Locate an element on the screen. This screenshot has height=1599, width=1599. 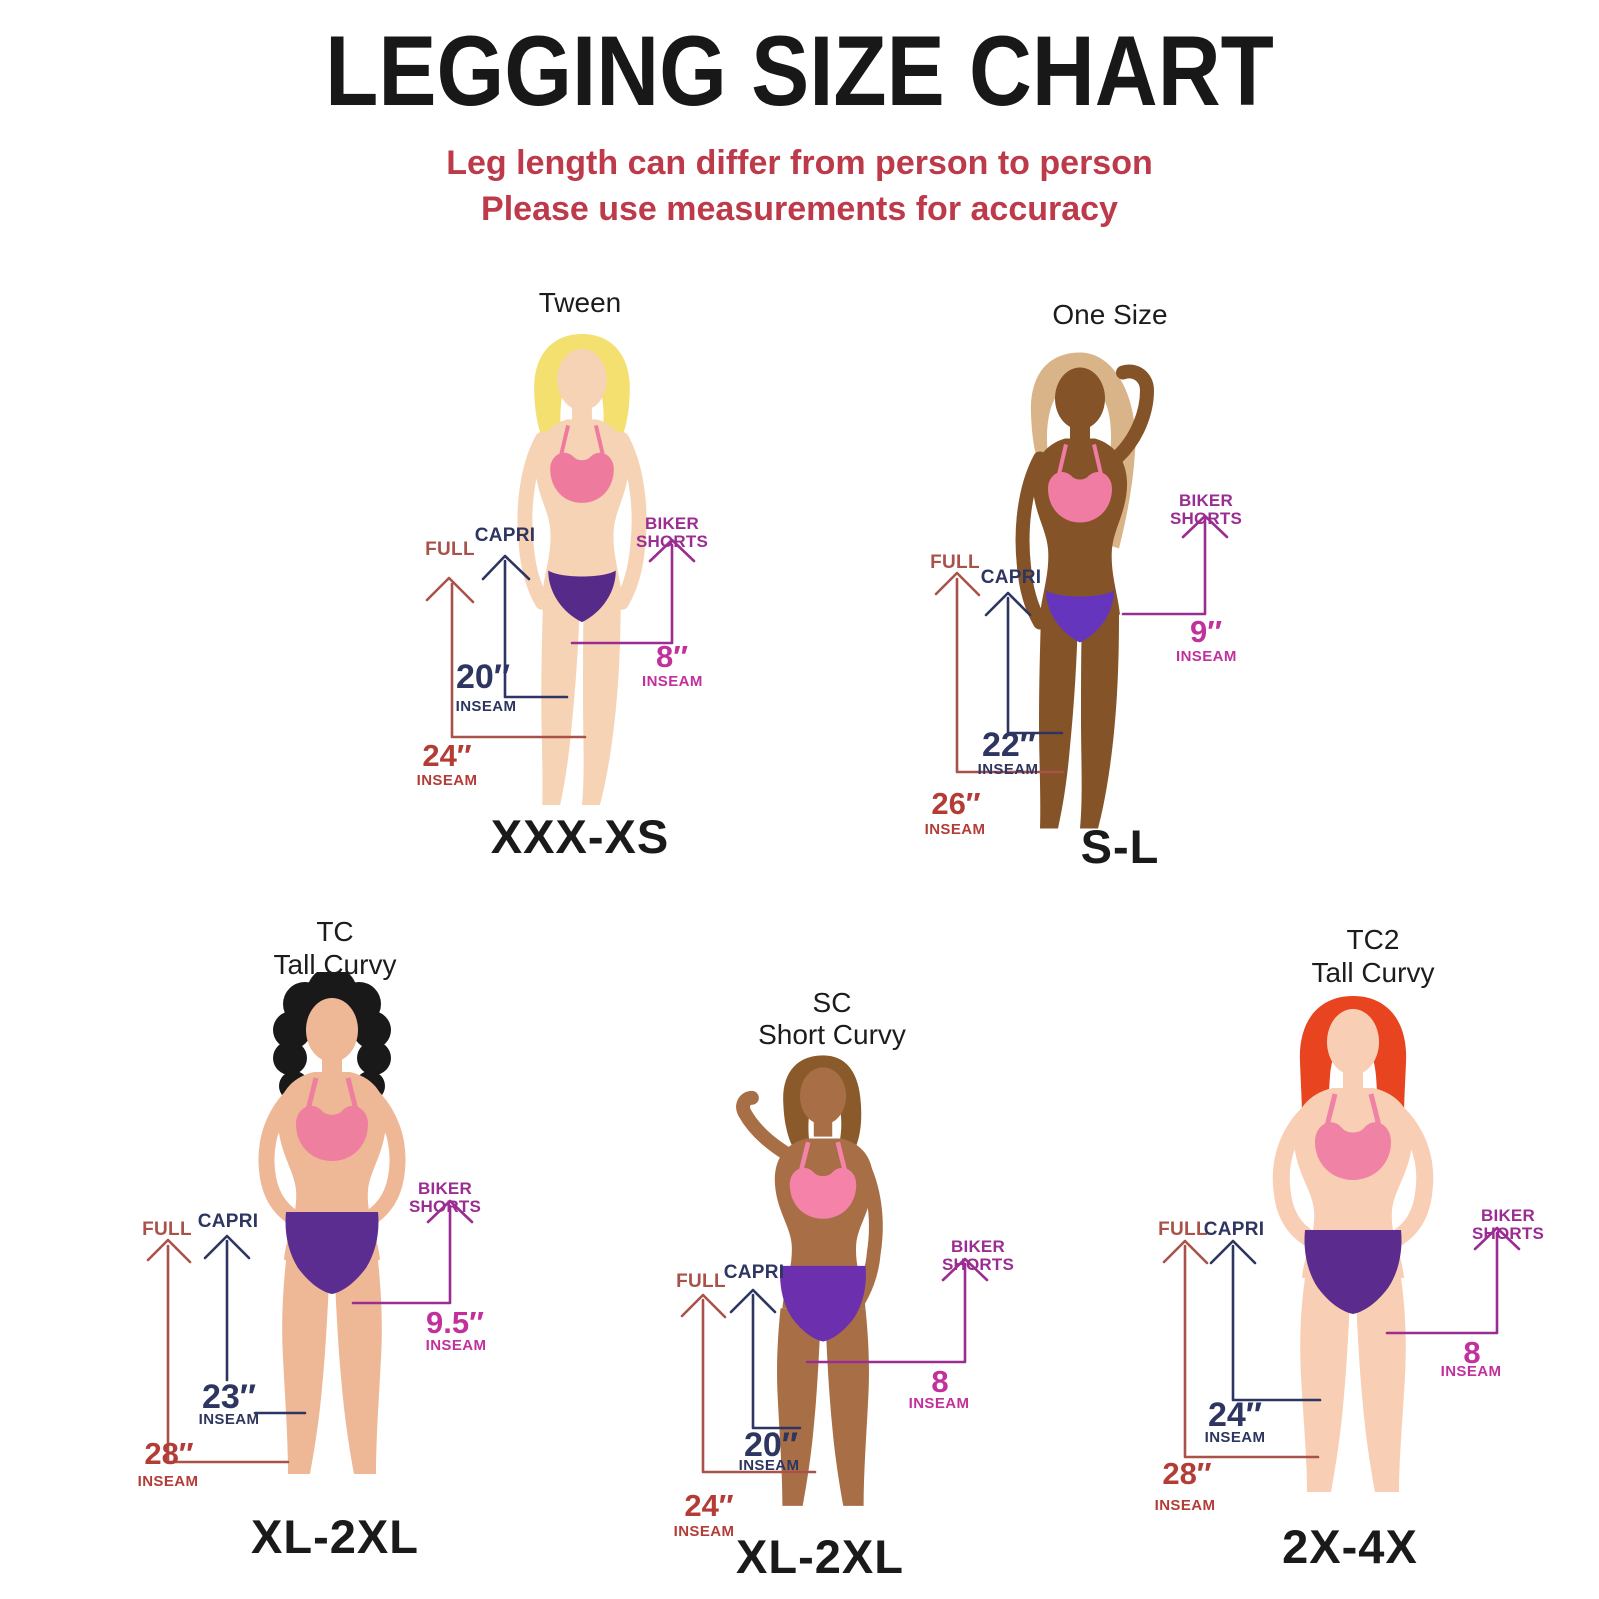
tc-capri-label: CAPRI is located at coordinates (228, 1221).